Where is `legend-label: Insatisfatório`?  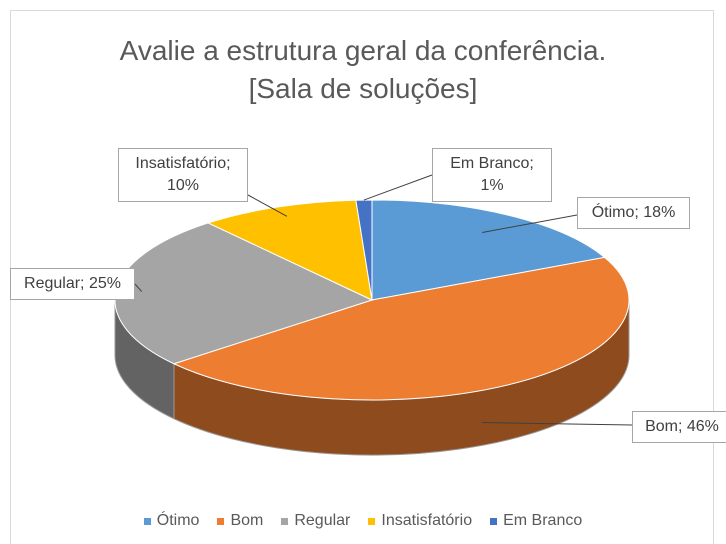 legend-label: Insatisfatório is located at coordinates (427, 520).